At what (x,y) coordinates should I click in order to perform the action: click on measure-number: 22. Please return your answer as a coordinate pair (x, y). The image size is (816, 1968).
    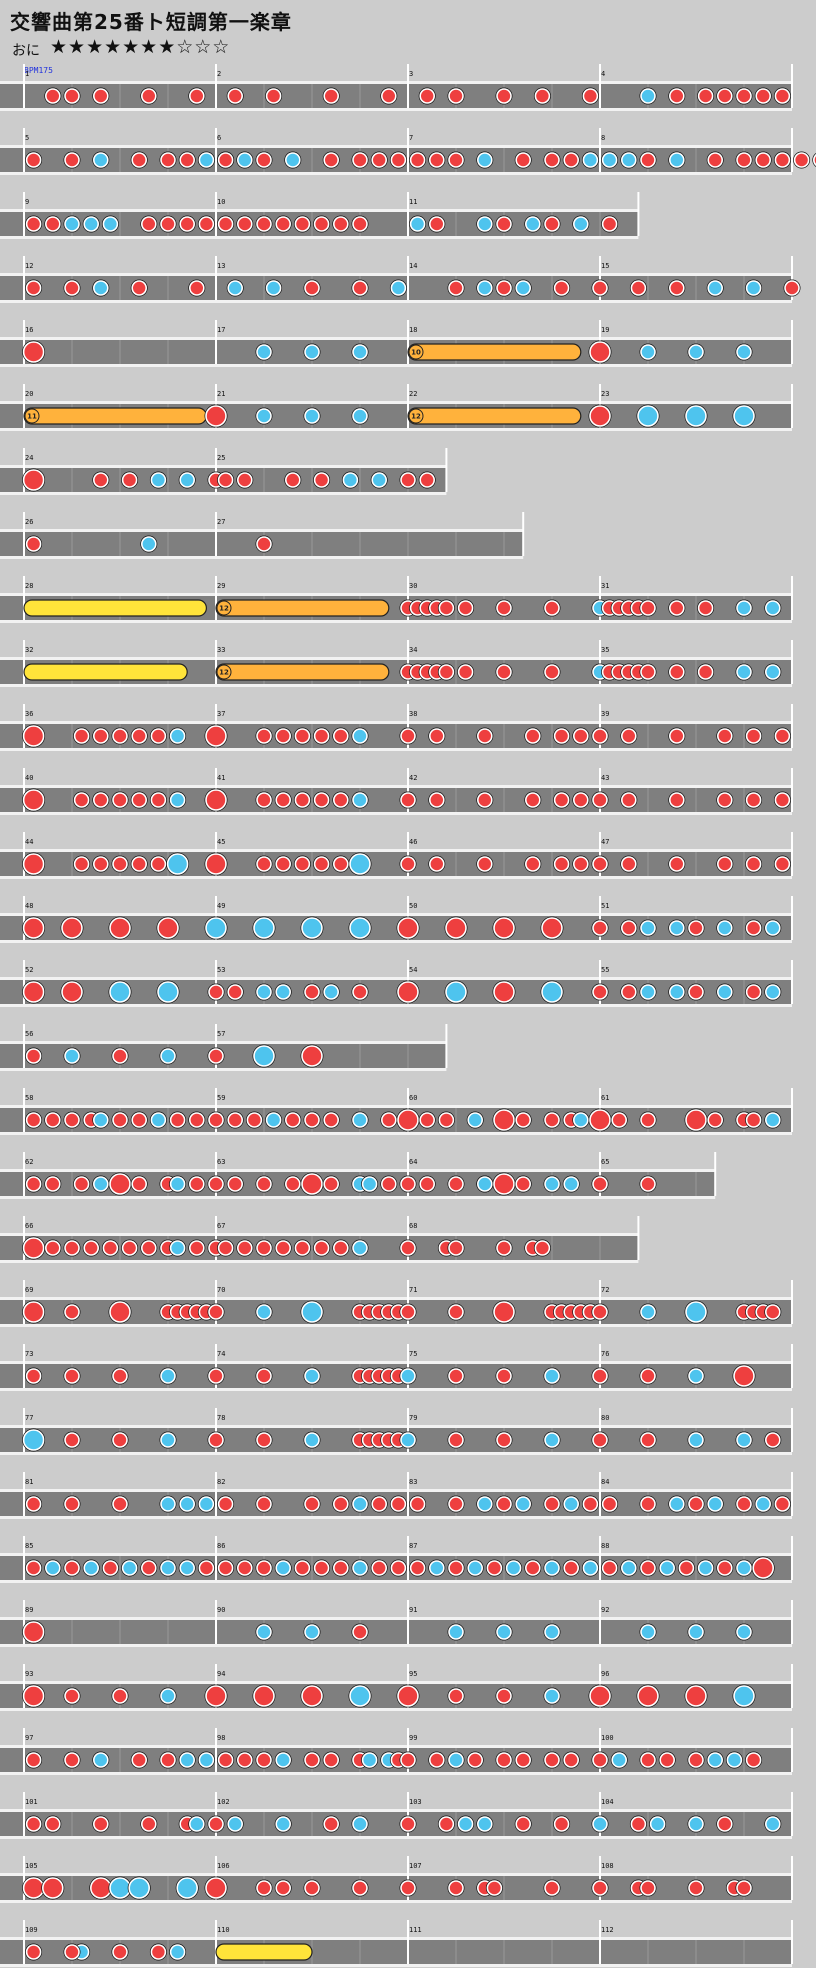
    Looking at the image, I should click on (413, 394).